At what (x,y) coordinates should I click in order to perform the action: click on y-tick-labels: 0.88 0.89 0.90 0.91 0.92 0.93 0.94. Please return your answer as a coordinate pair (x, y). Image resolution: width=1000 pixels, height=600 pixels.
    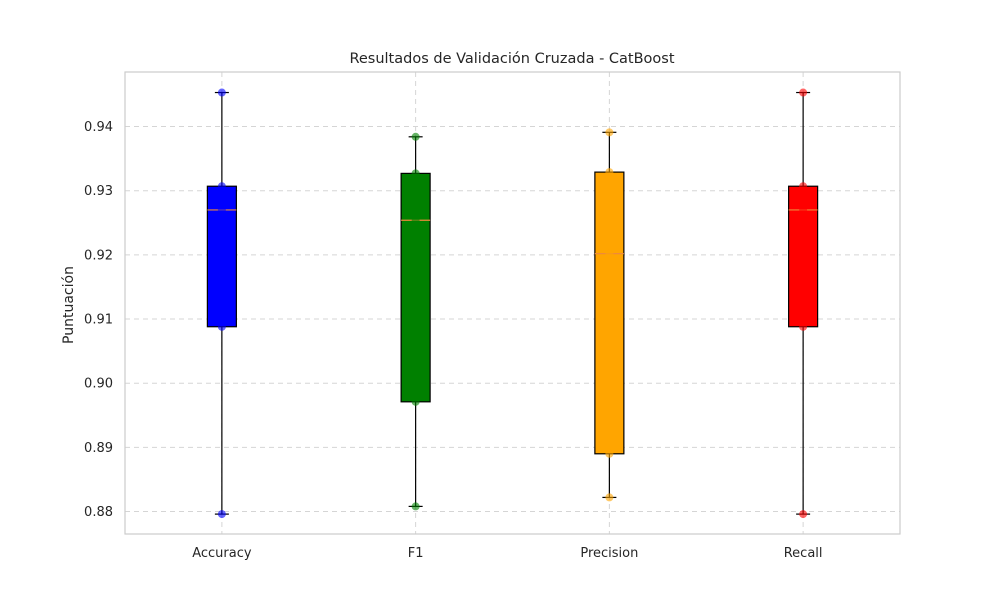
    Looking at the image, I should click on (98, 320).